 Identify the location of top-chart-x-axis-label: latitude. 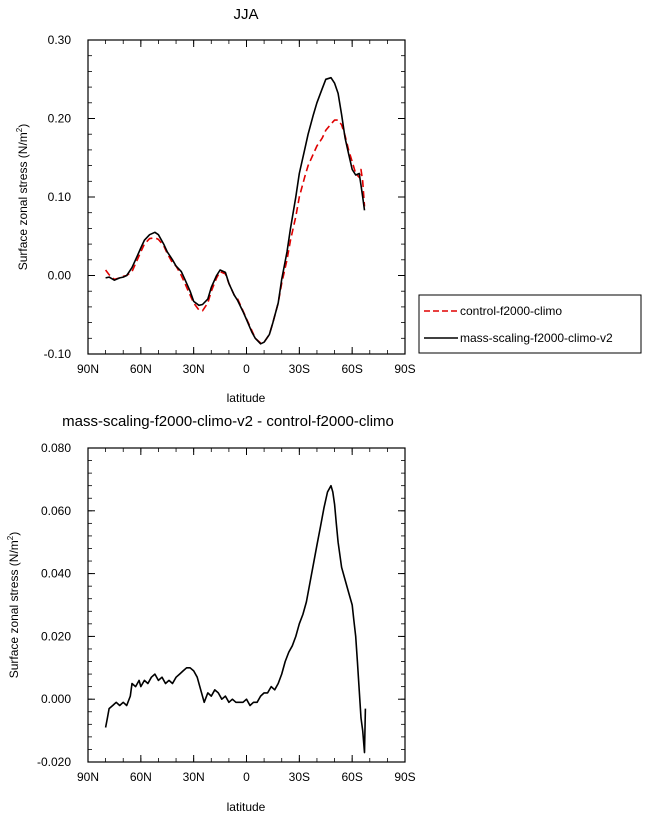
(246, 398).